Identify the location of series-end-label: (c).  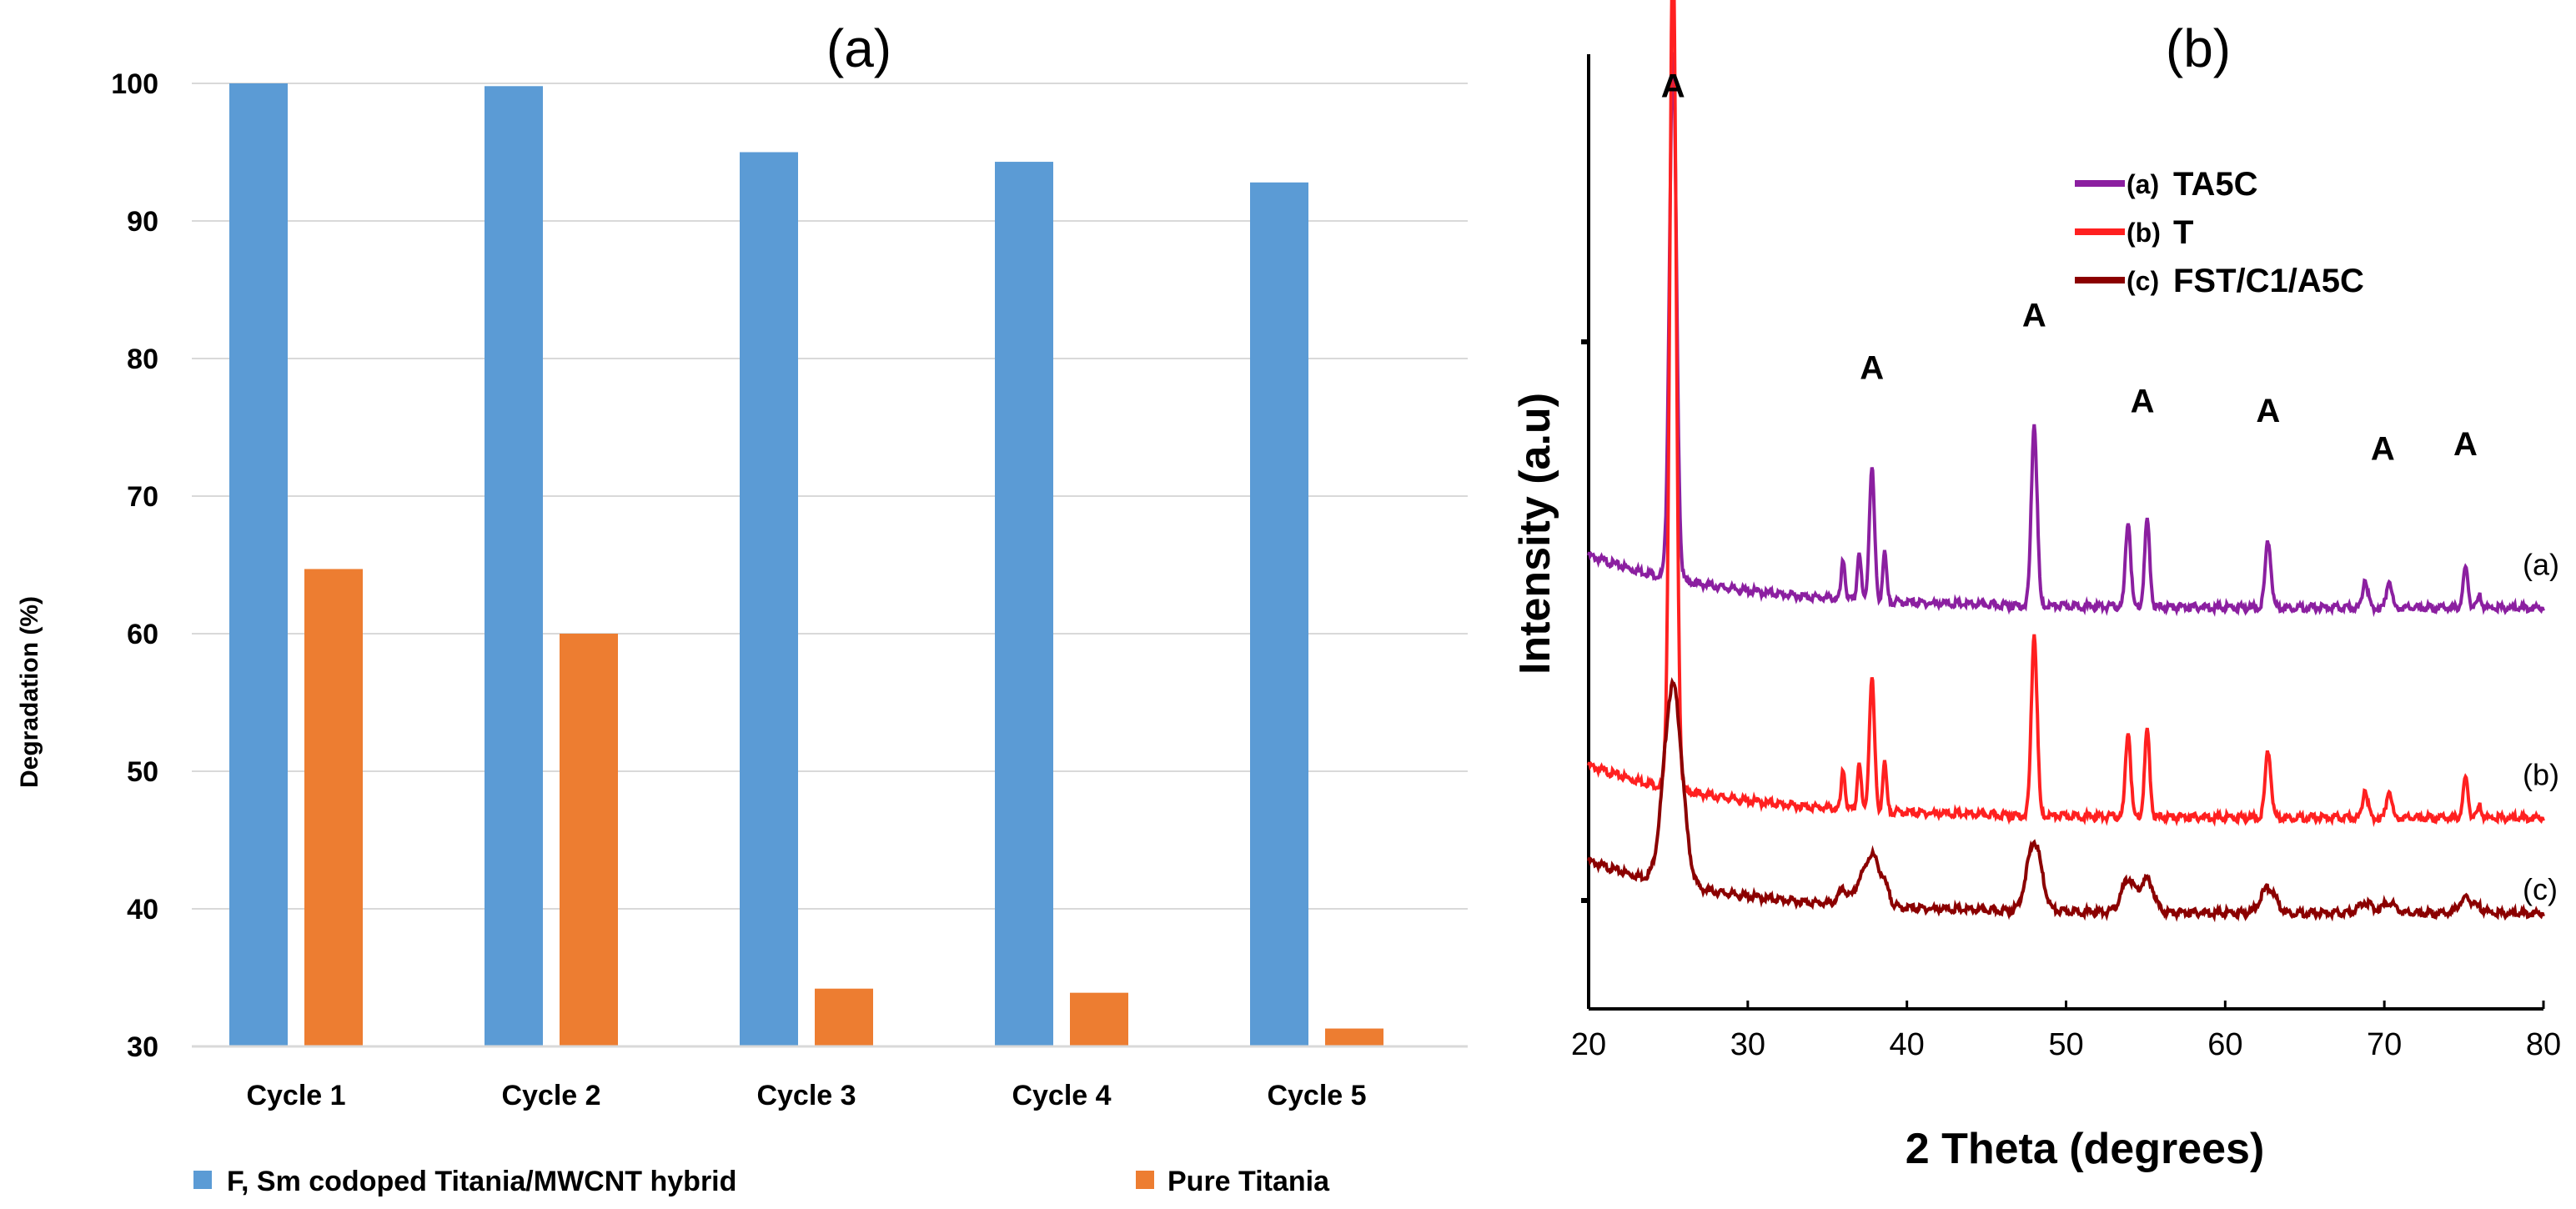
(2540, 889).